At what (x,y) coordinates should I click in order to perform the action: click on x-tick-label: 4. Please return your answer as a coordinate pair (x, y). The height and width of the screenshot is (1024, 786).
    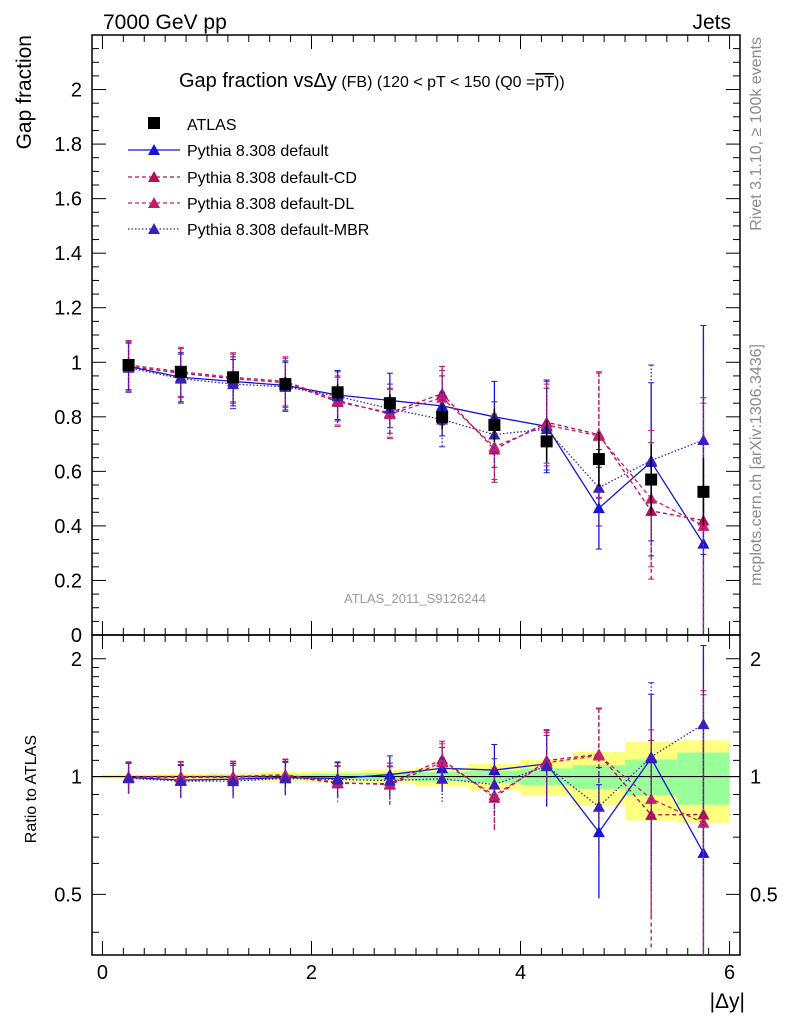
    Looking at the image, I should click on (520, 973).